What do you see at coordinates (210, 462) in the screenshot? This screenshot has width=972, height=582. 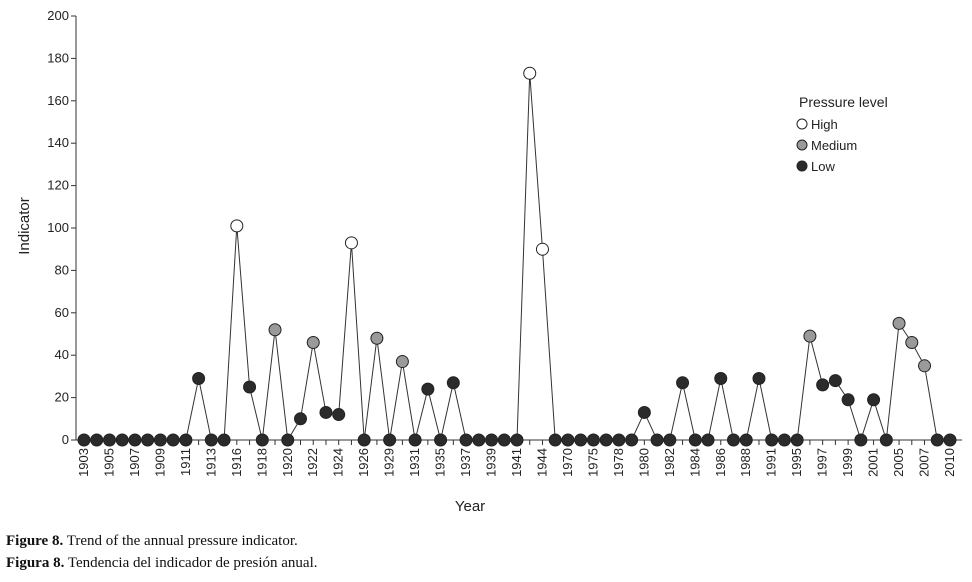 I see `x-tick-label: 1913` at bounding box center [210, 462].